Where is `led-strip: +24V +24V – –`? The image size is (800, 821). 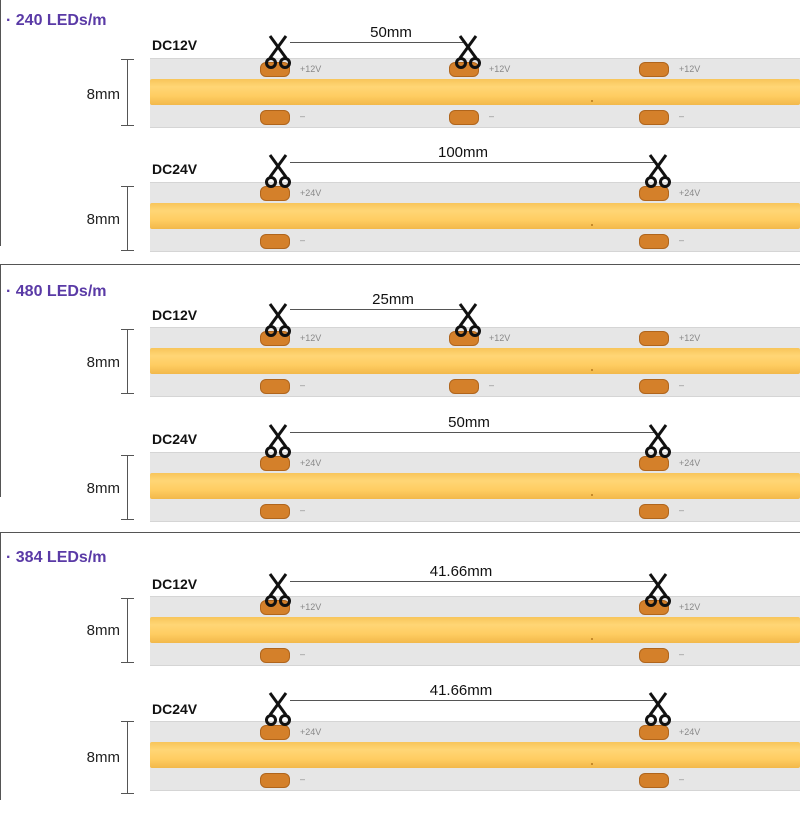
led-strip: +24V +24V – – is located at coordinates (475, 217).